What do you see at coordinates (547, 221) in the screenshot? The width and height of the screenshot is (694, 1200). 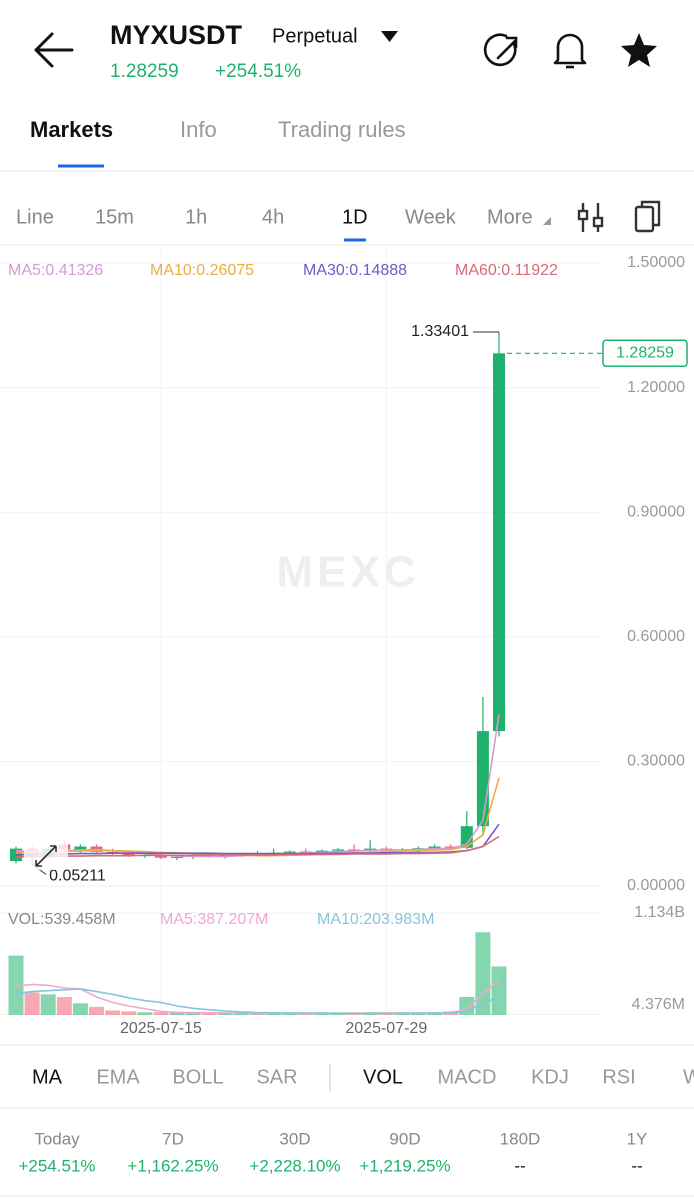 I see `more-arrow` at bounding box center [547, 221].